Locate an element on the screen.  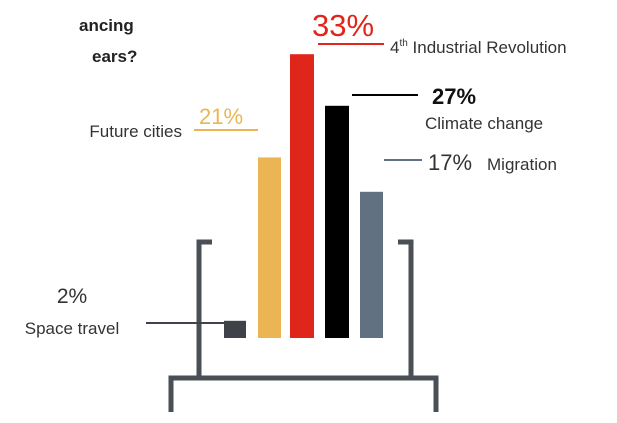
category-label-climate: Climate change is located at coordinates (484, 123).